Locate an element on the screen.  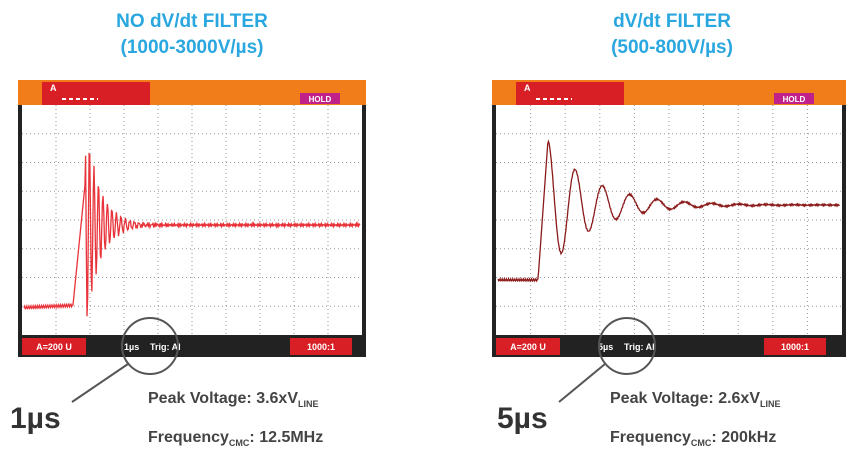
frequency: FrequencyCMC: 200kHz is located at coordinates (693, 438).